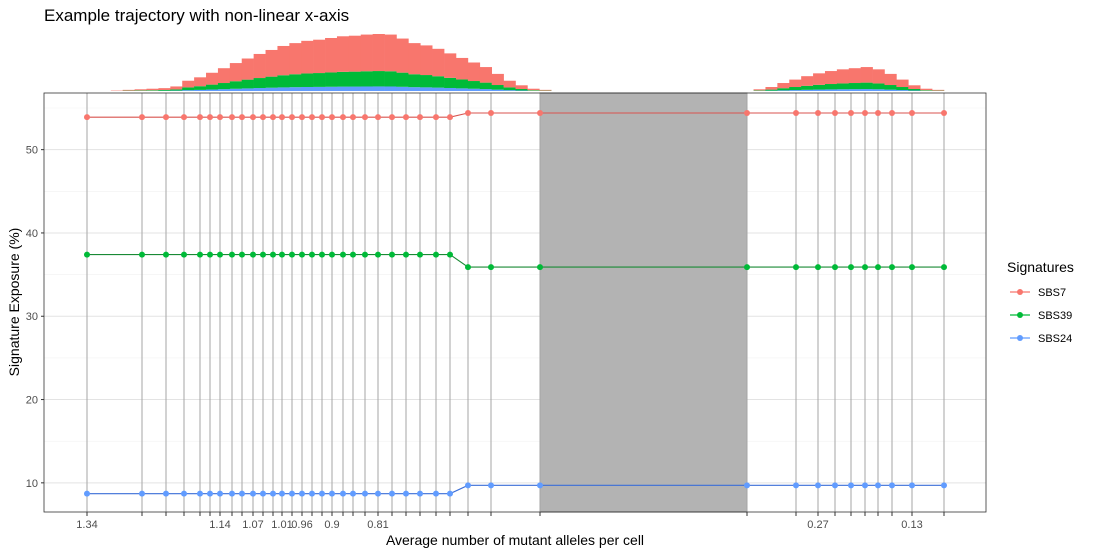  Describe the element at coordinates (377, 525) in the screenshot. I see `x-tick-label: 0.81` at that location.